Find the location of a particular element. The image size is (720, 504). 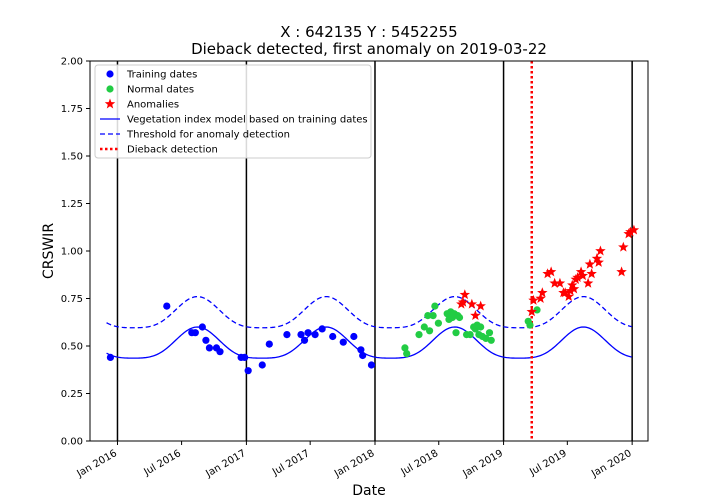

model-curves is located at coordinates (369, 327).